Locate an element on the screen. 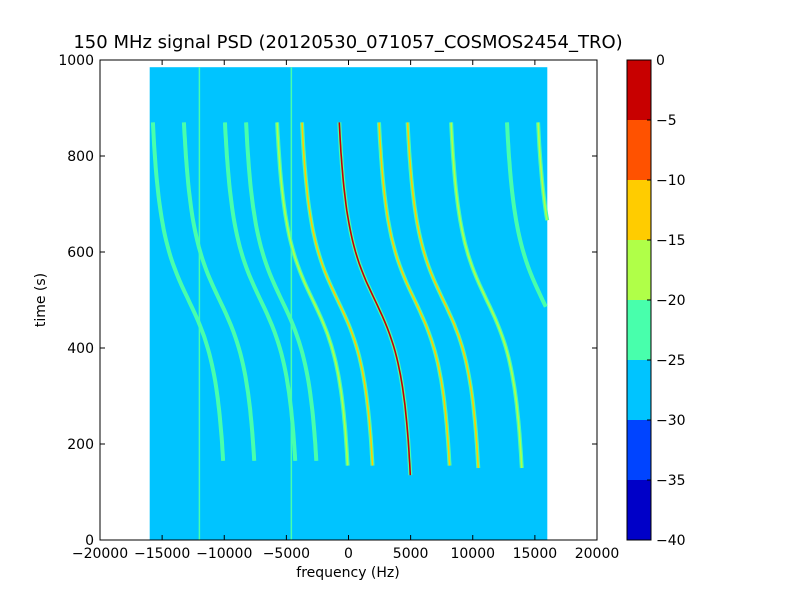  y-tick-label: 0 is located at coordinates (89, 541).